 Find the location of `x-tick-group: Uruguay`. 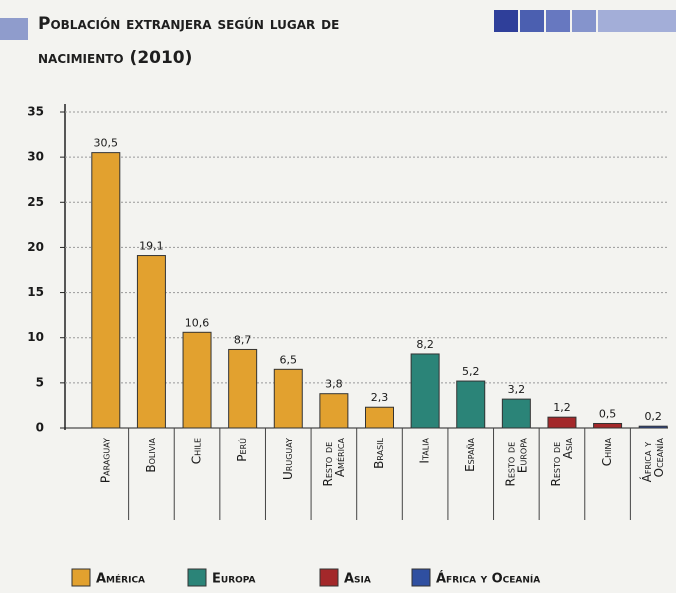

x-tick-group: Uruguay is located at coordinates (288, 459).